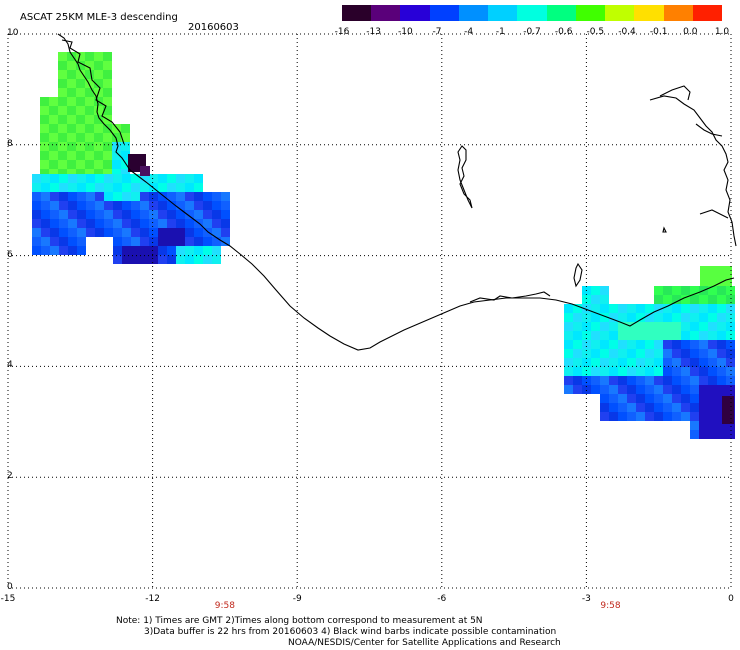 This screenshot has width=740, height=650. What do you see at coordinates (469, 32) in the screenshot?
I see `colorbar-label: -4` at bounding box center [469, 32].